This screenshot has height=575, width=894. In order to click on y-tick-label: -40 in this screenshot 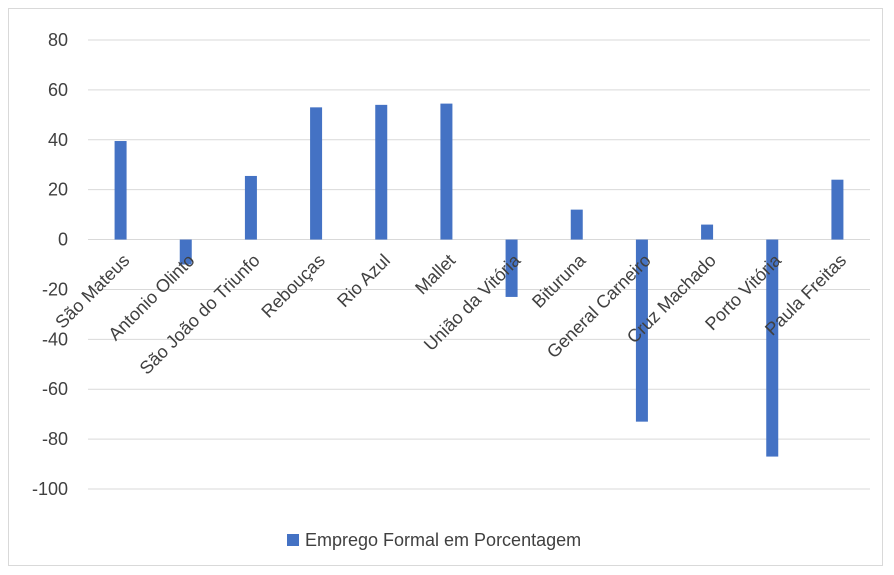, I will do `click(55, 339)`.